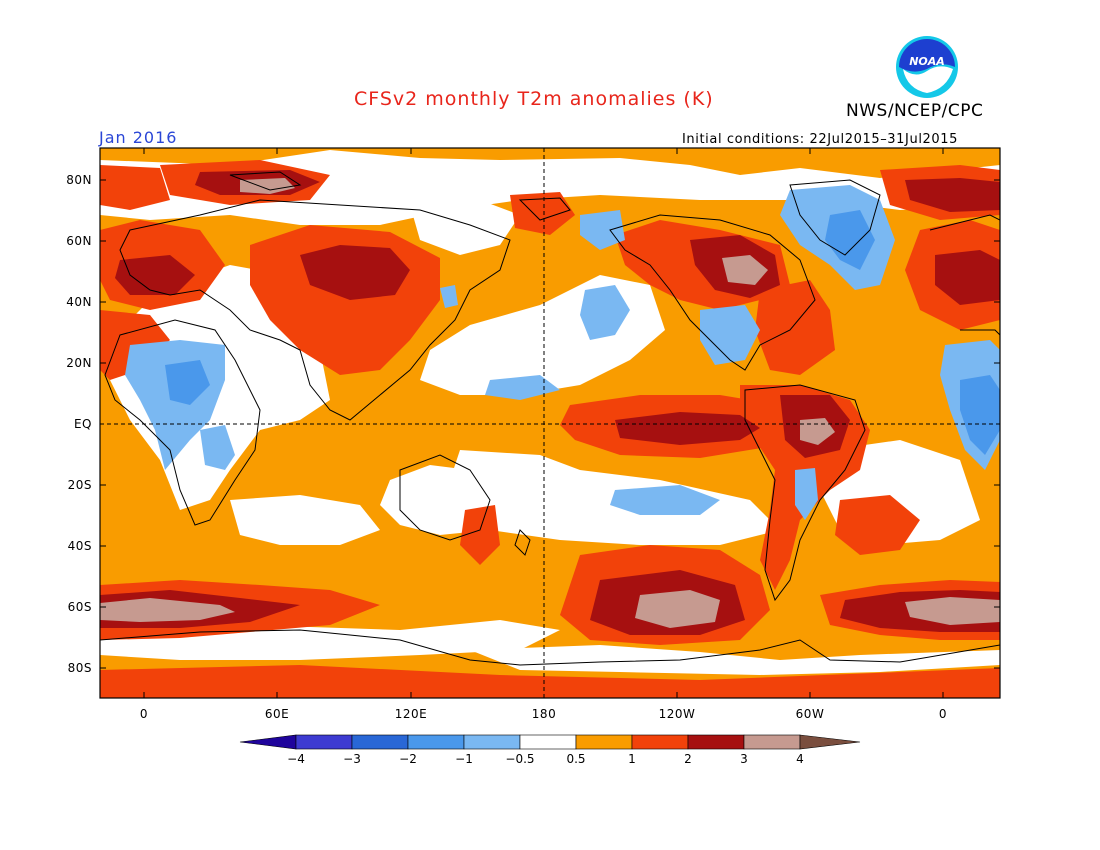 Image resolution: width=1100 pixels, height=850 pixels. I want to click on lon-label-0-west: 0, so click(144, 714).